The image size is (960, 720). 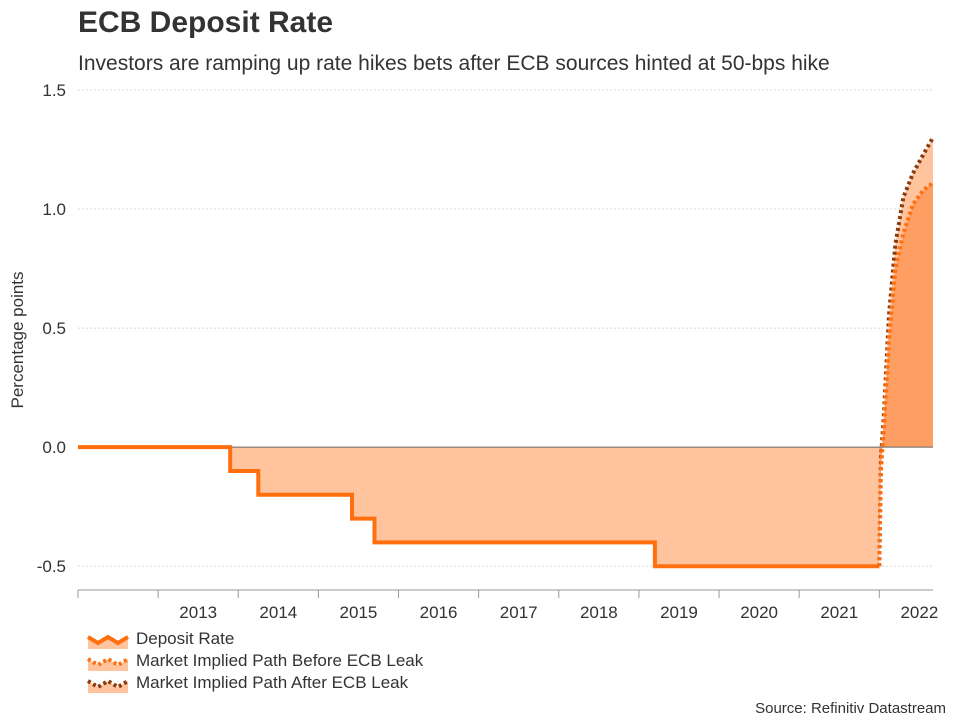 What do you see at coordinates (280, 660) in the screenshot?
I see `legend-label-before-leak: Market Implied Path Before ECB Leak` at bounding box center [280, 660].